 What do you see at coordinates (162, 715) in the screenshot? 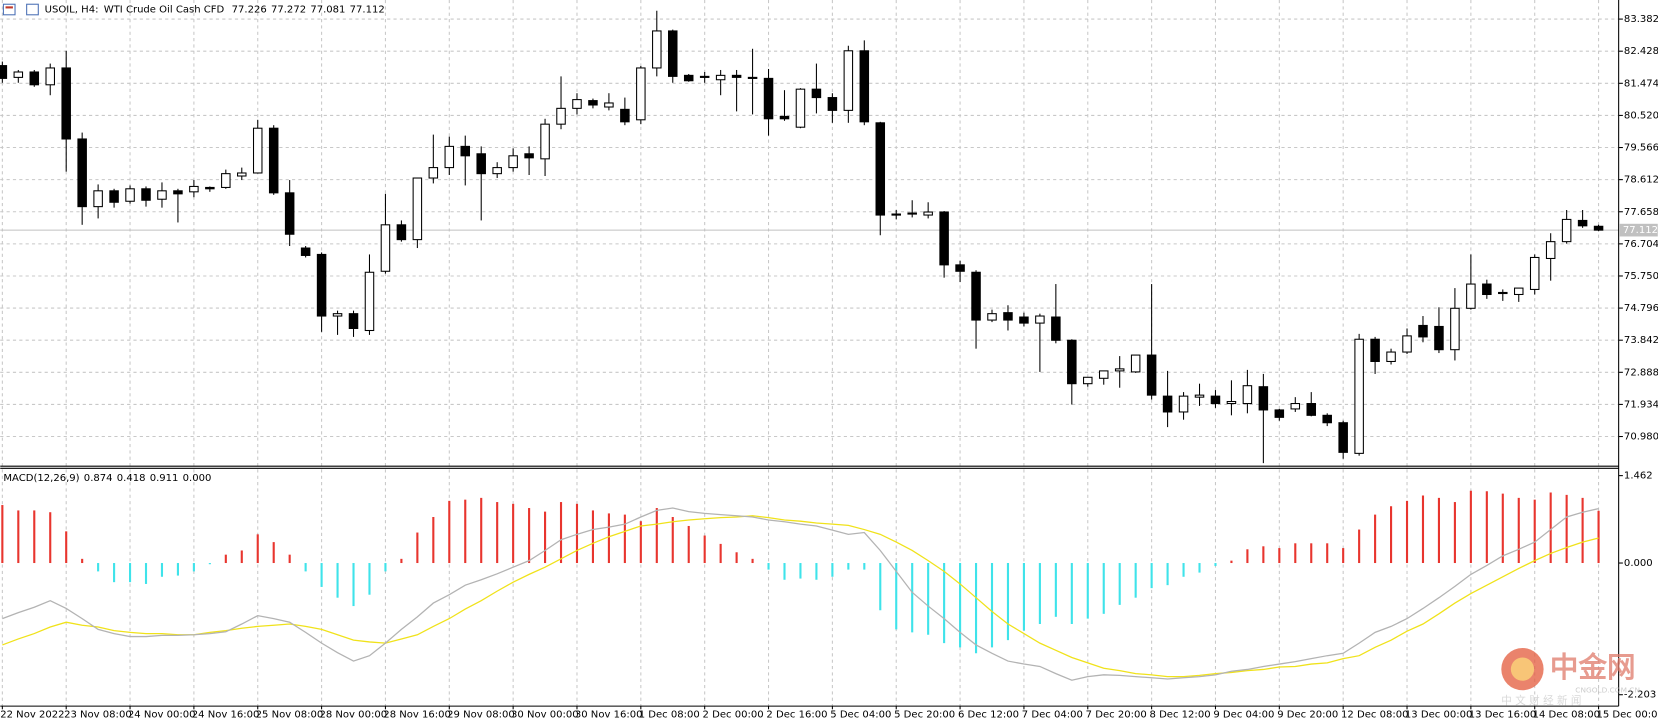
I see `x-tick-label: 24 Nov 00:00` at bounding box center [162, 715].